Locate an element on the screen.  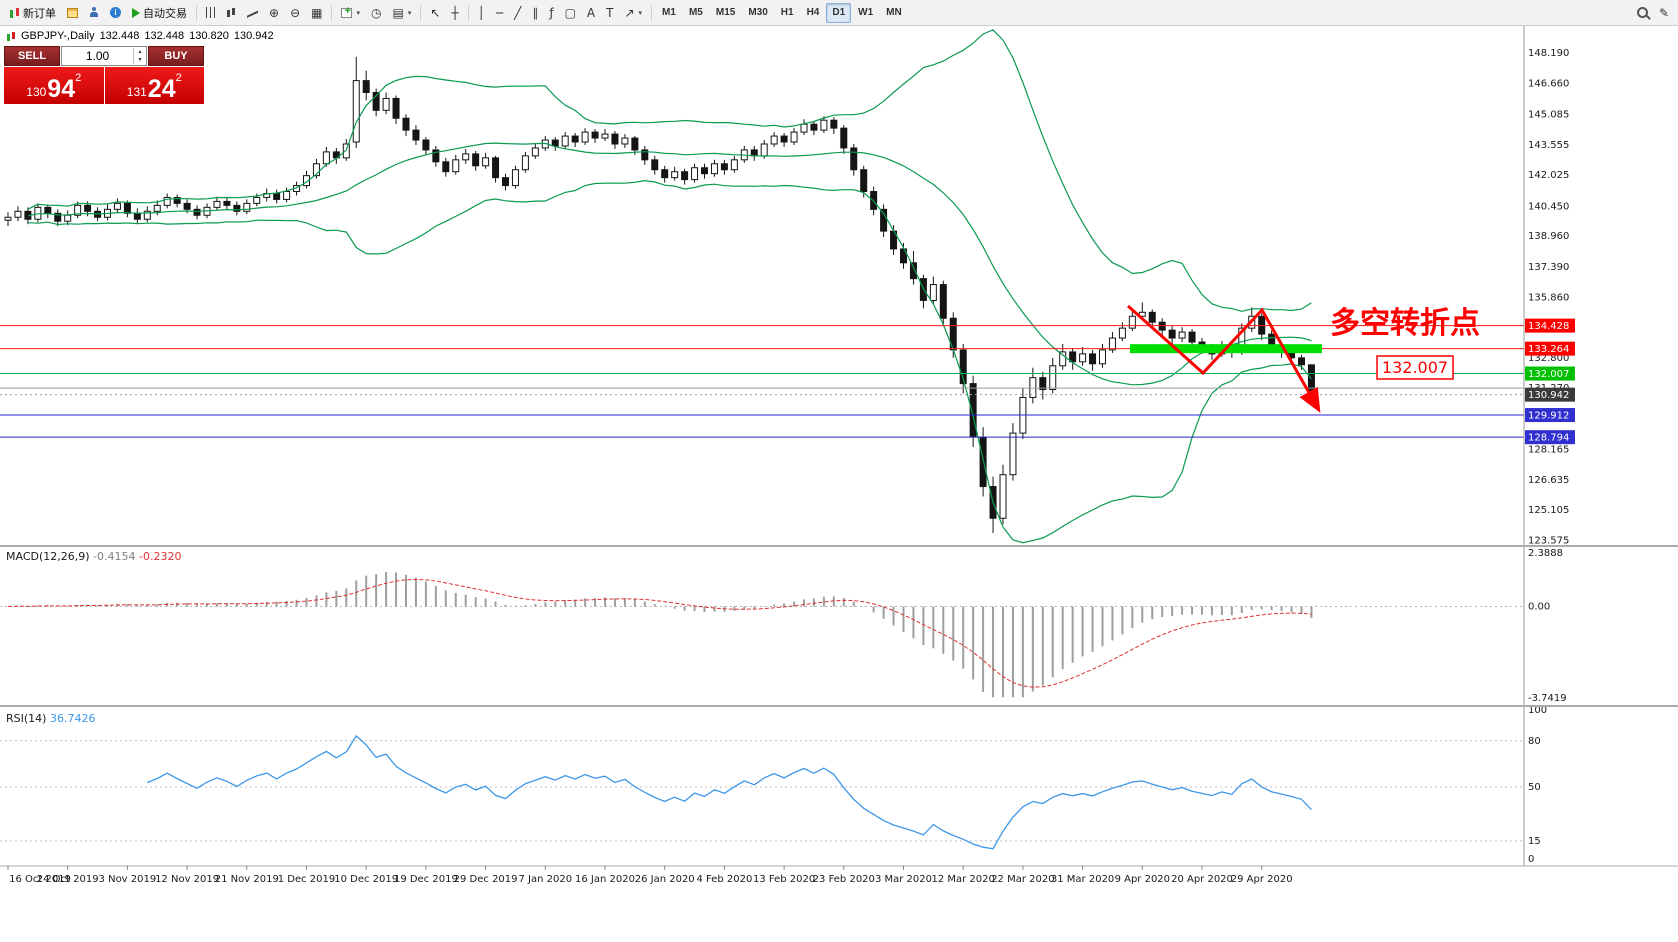
volume-down-button: ▾ is located at coordinates (140, 60).